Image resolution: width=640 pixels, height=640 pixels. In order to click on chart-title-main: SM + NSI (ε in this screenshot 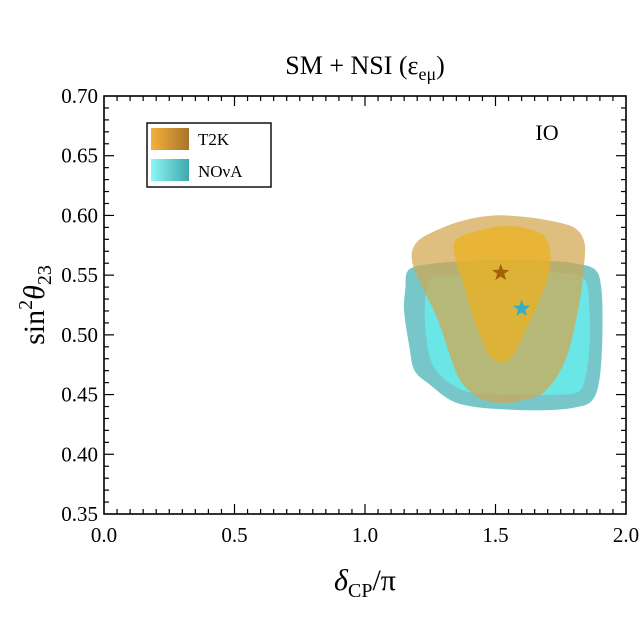, I will do `click(351, 65)`.